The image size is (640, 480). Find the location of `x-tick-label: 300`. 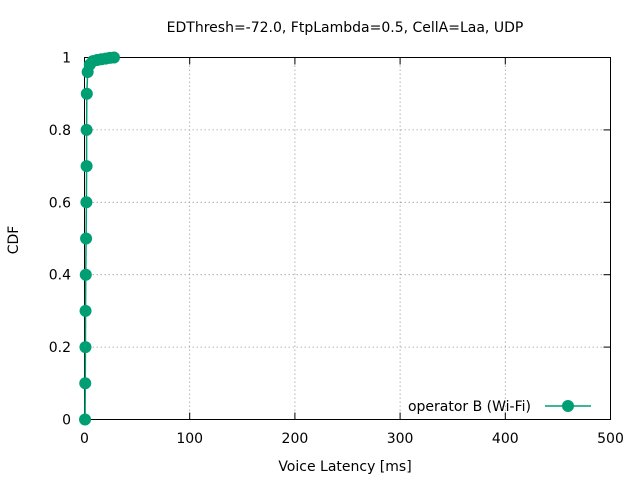

x-tick-label: 300 is located at coordinates (400, 439).